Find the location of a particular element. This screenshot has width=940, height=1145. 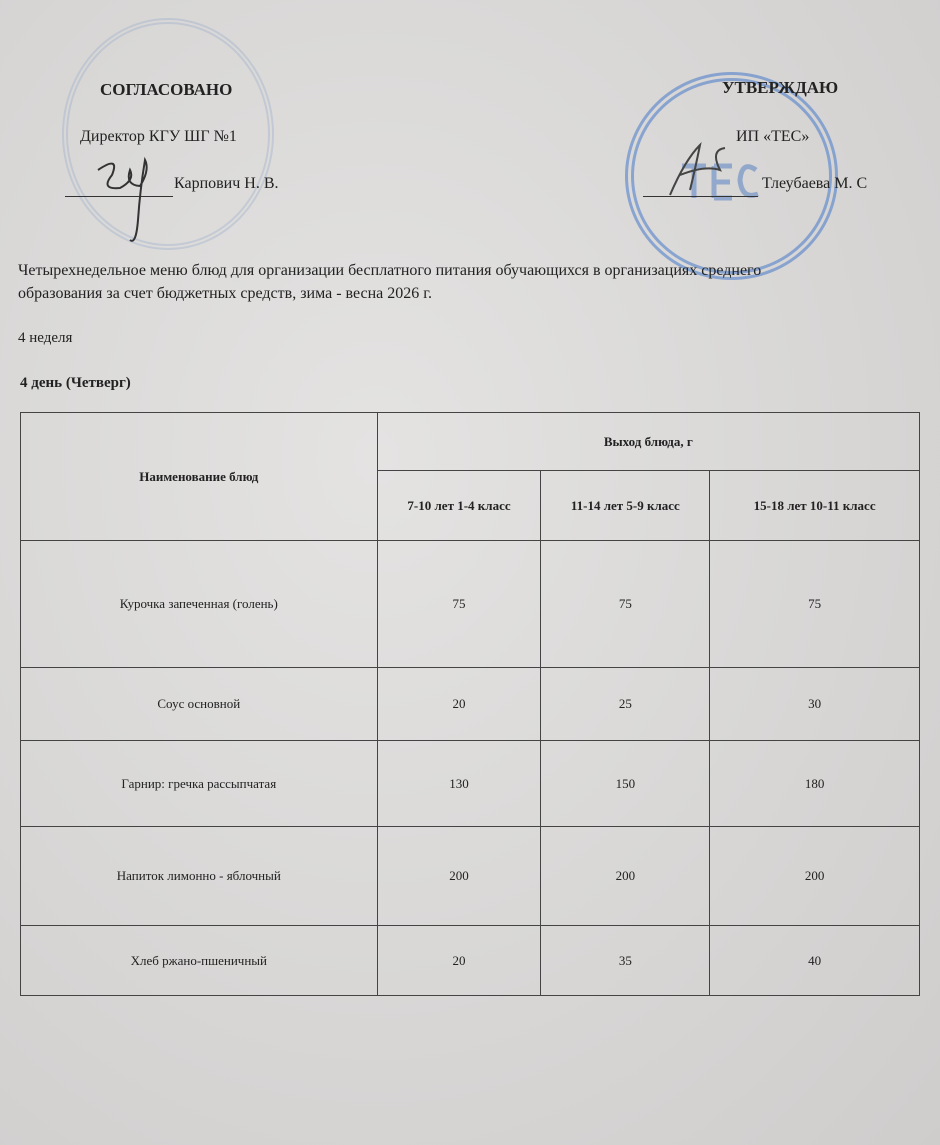

table-row: Хлеб ржано-пшеничный 20 35 40 is located at coordinates (470, 960).